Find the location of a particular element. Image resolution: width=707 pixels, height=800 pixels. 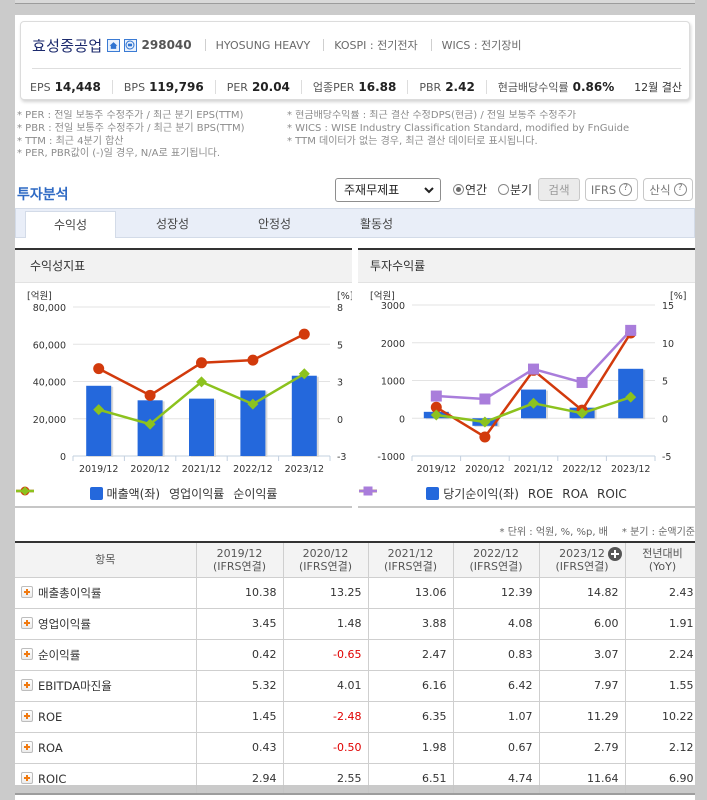

radio-quarter is located at coordinates (503, 189).